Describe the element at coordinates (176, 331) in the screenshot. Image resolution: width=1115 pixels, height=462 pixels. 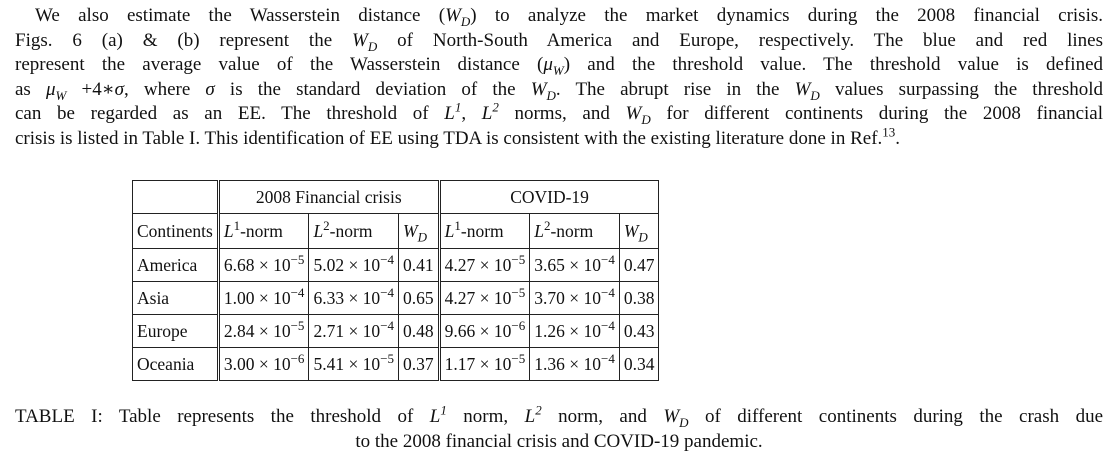
I see `cell-continent: Europe` at that location.